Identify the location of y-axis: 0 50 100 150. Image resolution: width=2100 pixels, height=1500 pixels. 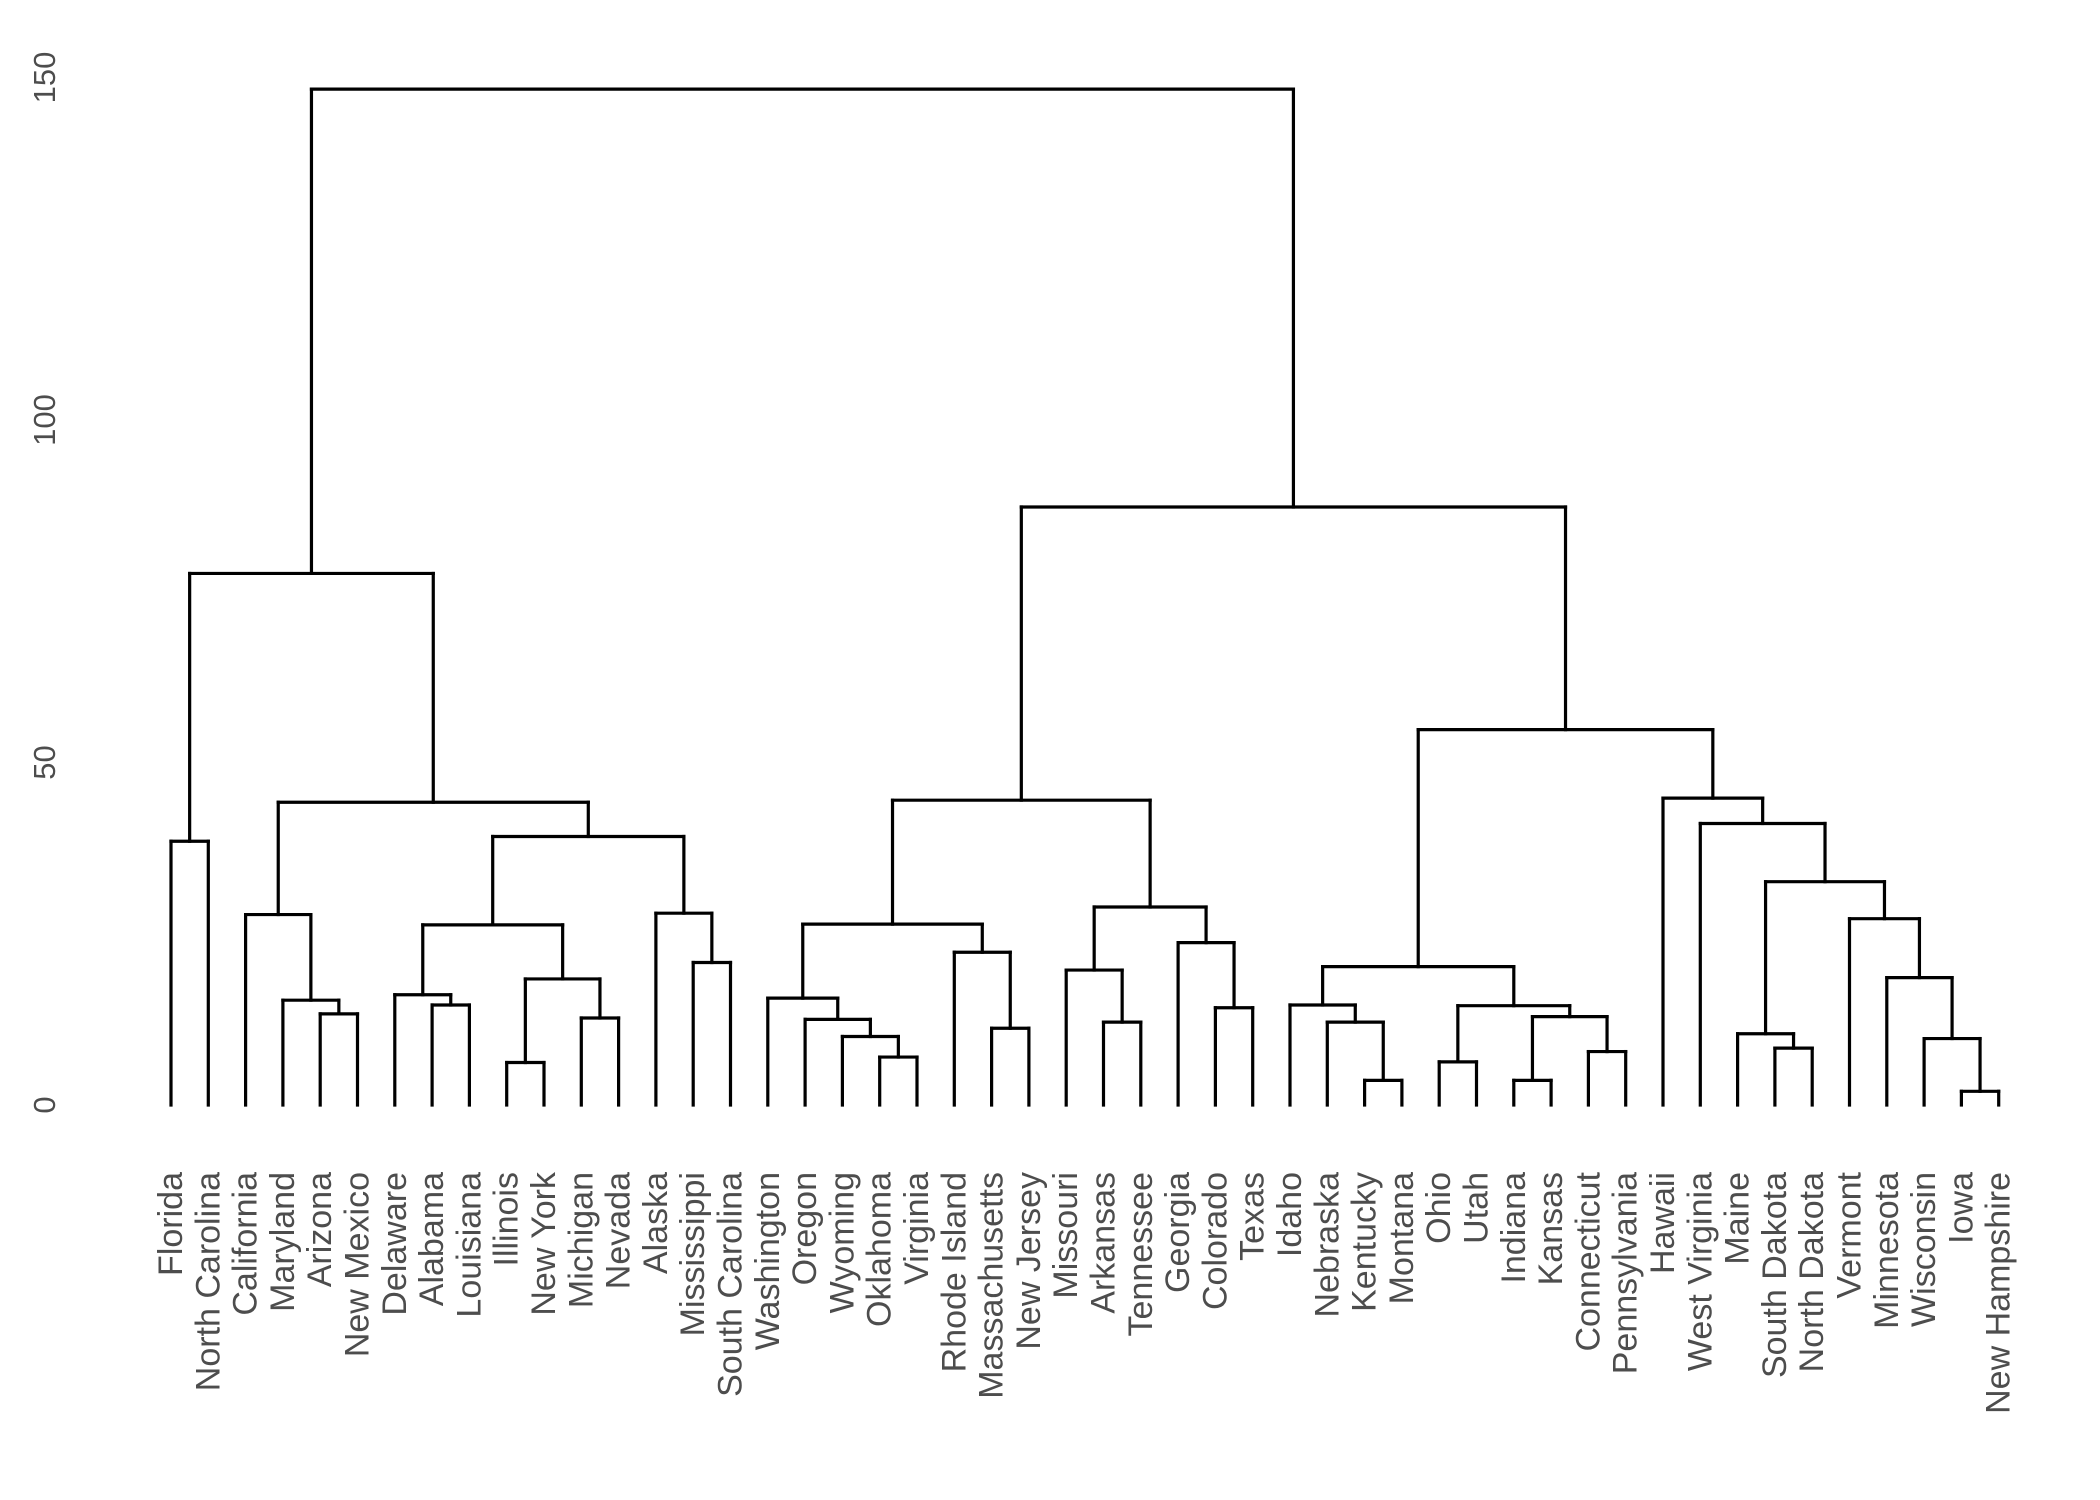
(44, 583).